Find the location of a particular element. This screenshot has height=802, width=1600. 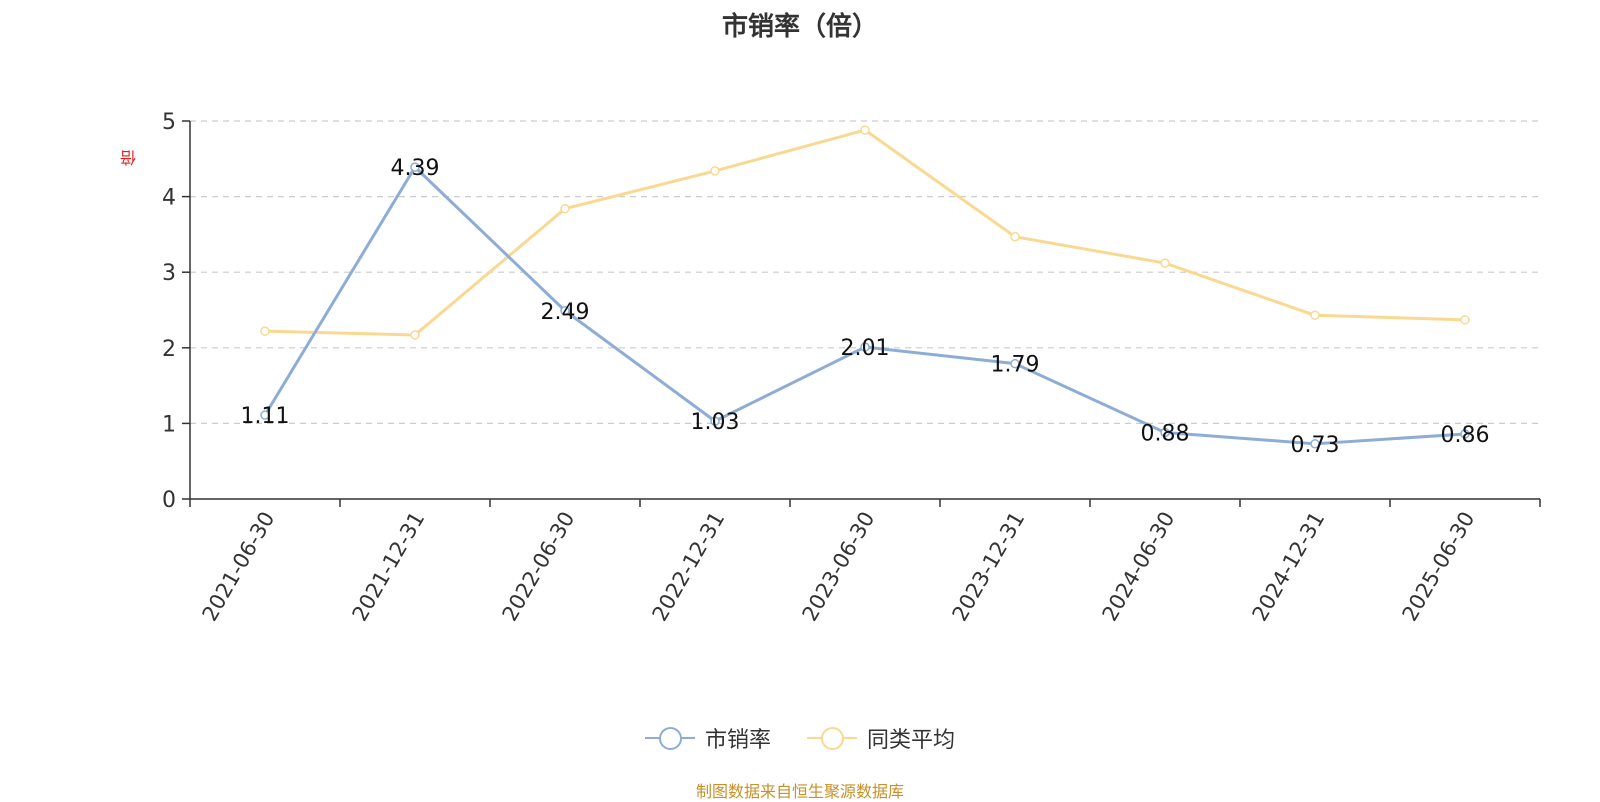

y-tick-label: 1 is located at coordinates (169, 424).